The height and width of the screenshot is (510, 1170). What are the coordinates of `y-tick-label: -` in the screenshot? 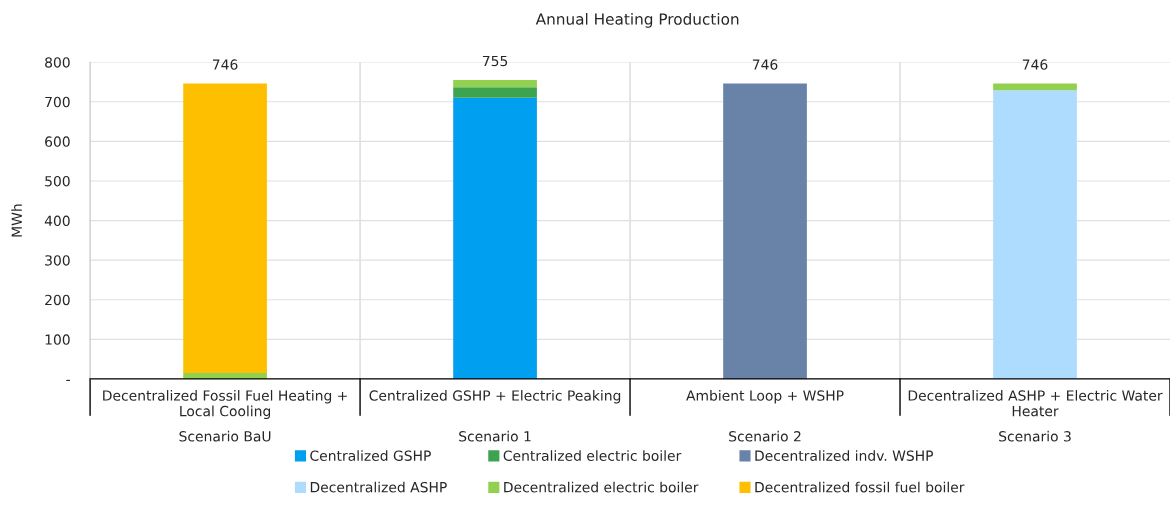 It's located at (68, 380).